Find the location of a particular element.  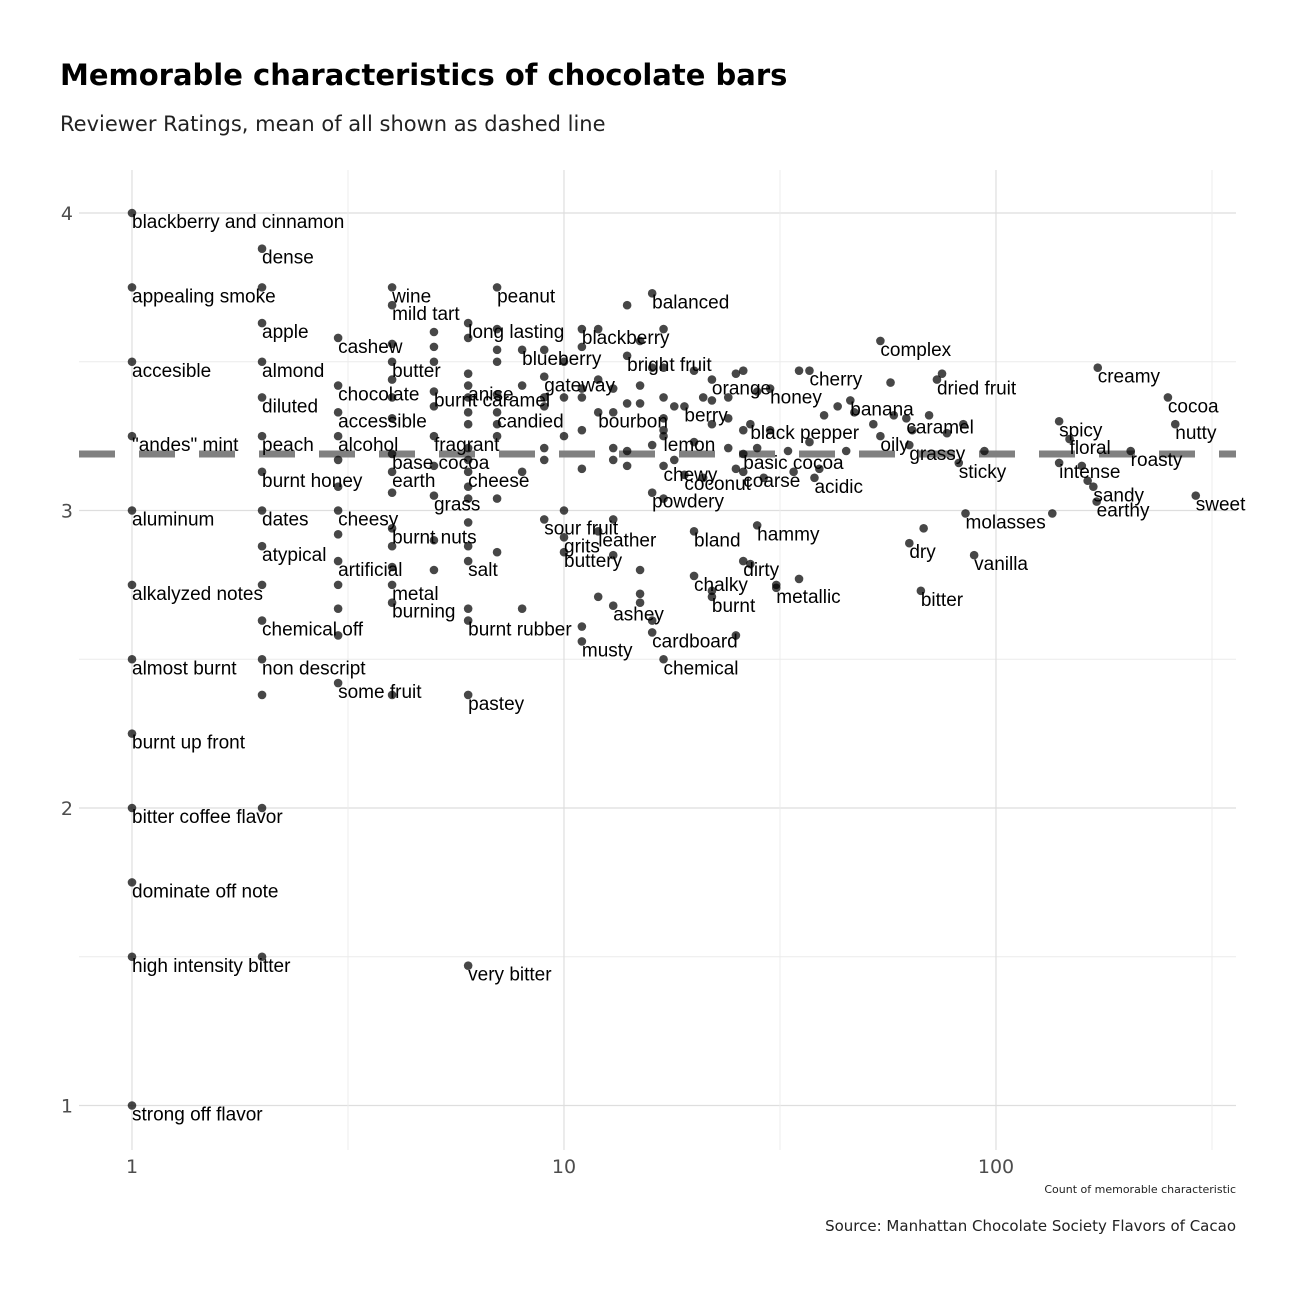

x-tick-label: 1 is located at coordinates (132, 1167).